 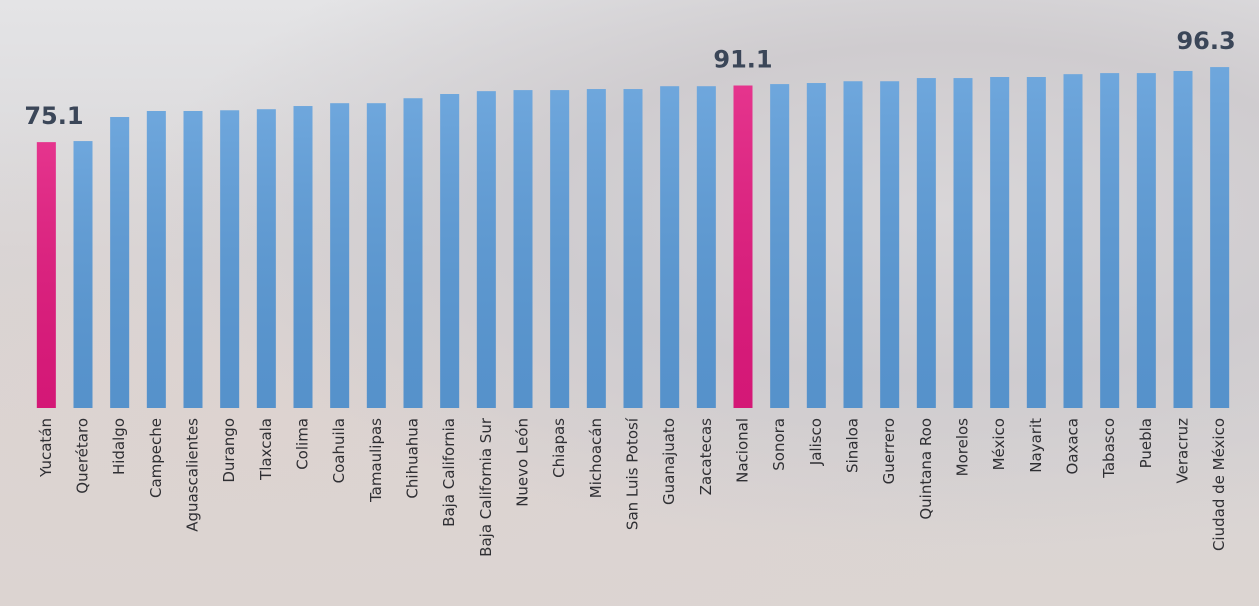 I want to click on x-tick-label: Sinaloa, so click(x=853, y=445).